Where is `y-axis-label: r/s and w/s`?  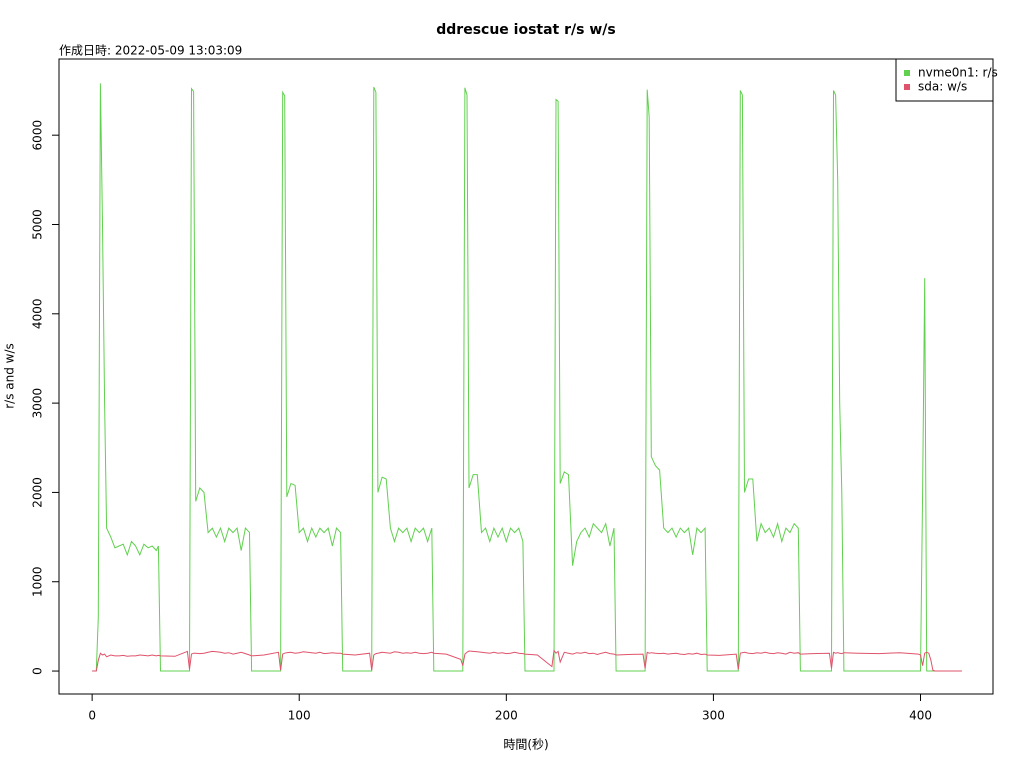 y-axis-label: r/s and w/s is located at coordinates (10, 376).